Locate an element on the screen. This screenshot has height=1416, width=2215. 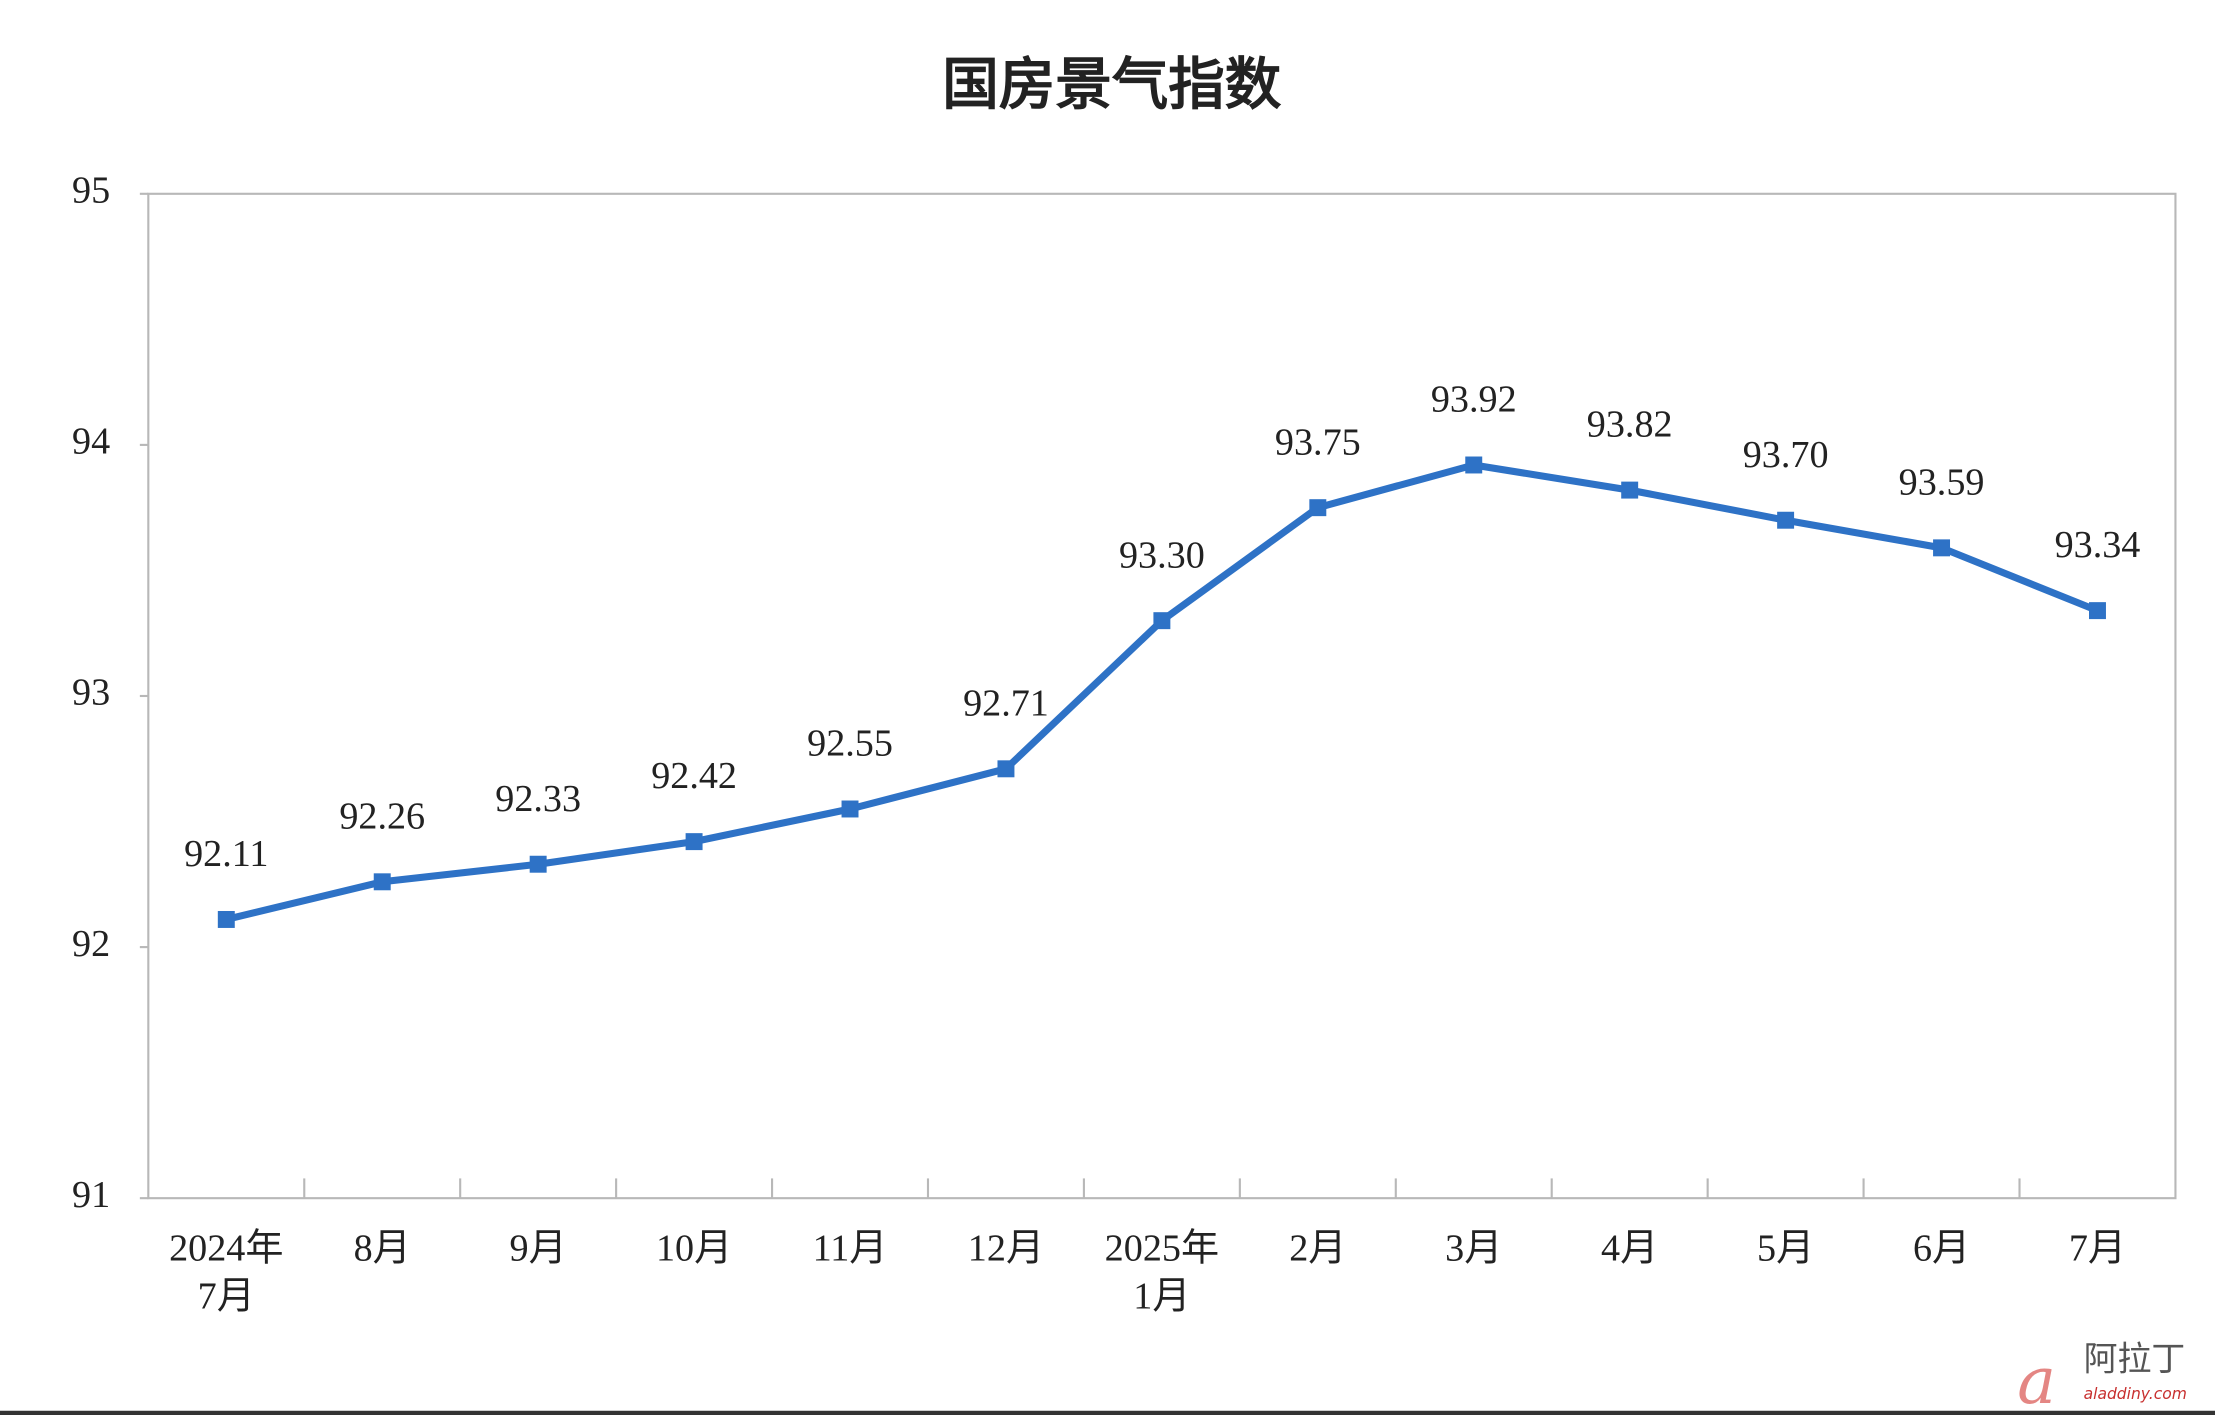
x-tick-label: 9月 is located at coordinates (538, 1247).